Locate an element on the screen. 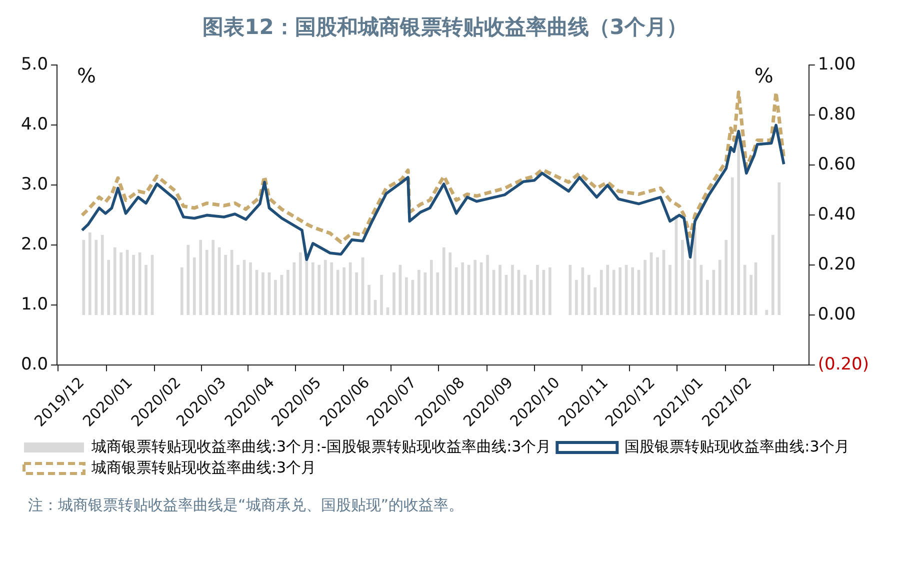 The width and height of the screenshot is (900, 562). y2-tick-label: 0.20 is located at coordinates (837, 264).